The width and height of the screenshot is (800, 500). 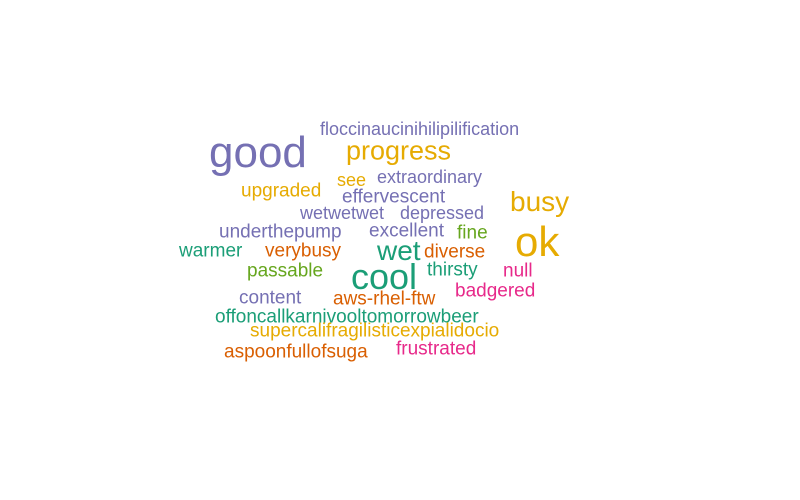 I want to click on word-excellent: excellent, so click(x=406, y=231).